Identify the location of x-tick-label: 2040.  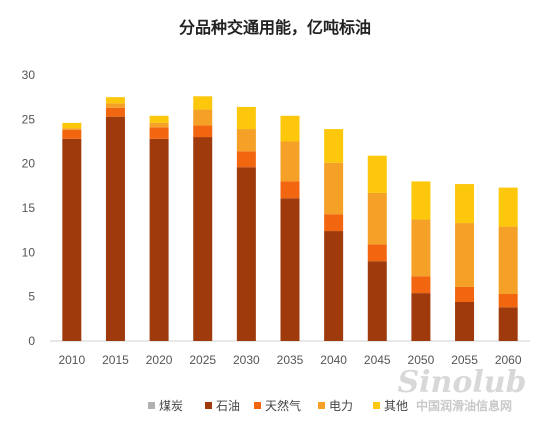
(333, 360).